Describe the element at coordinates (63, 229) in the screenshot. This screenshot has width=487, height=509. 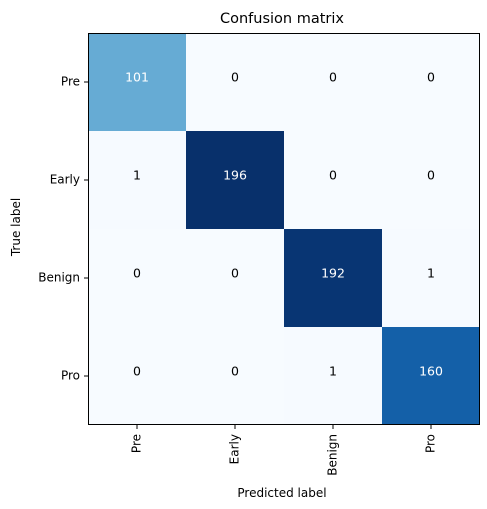
I see `y-axis-ticks: Pre Early Benign Pro` at that location.